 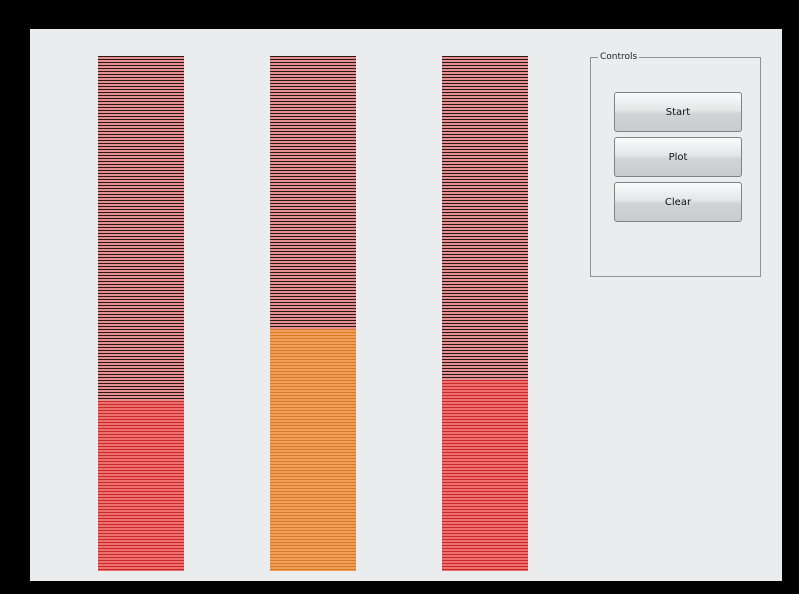 What do you see at coordinates (678, 157) in the screenshot?
I see `plot-button: Plot` at bounding box center [678, 157].